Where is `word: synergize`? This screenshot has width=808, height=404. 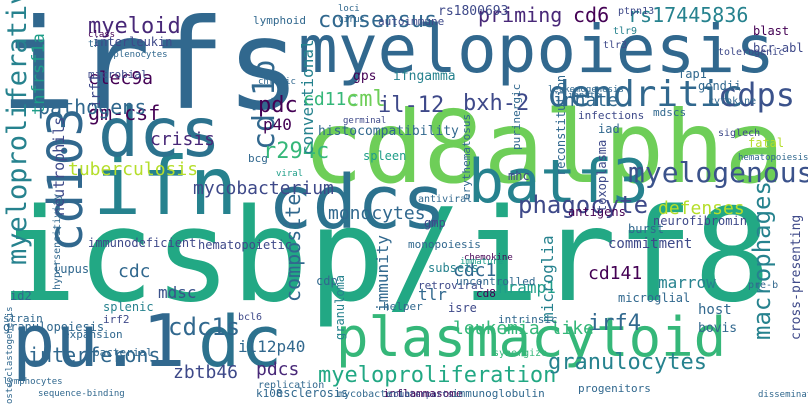
word: synergize is located at coordinates (520, 353).